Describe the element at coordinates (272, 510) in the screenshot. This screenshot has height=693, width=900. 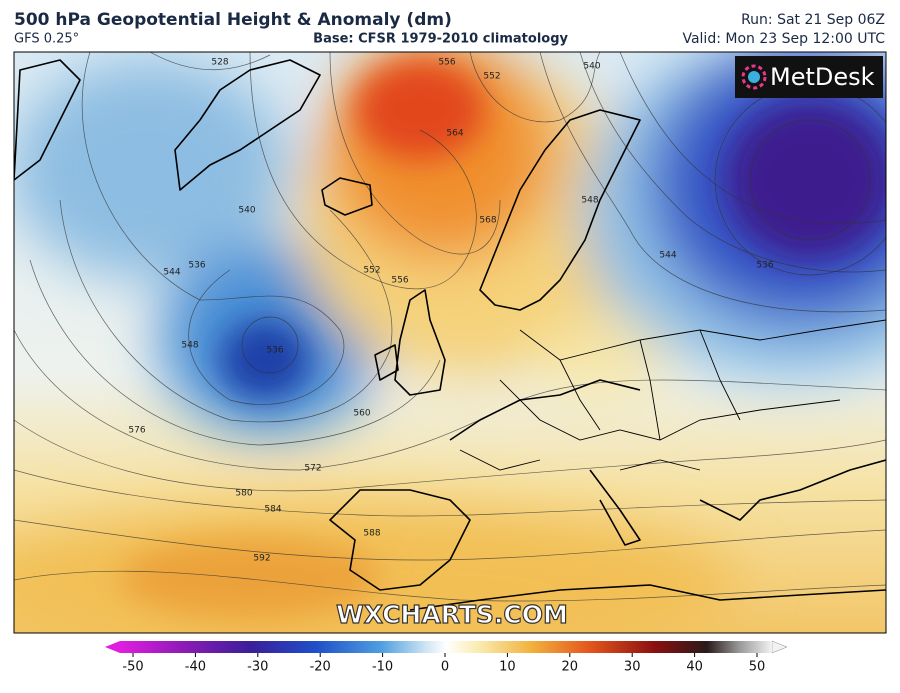
I see `contour-label: 584` at that location.